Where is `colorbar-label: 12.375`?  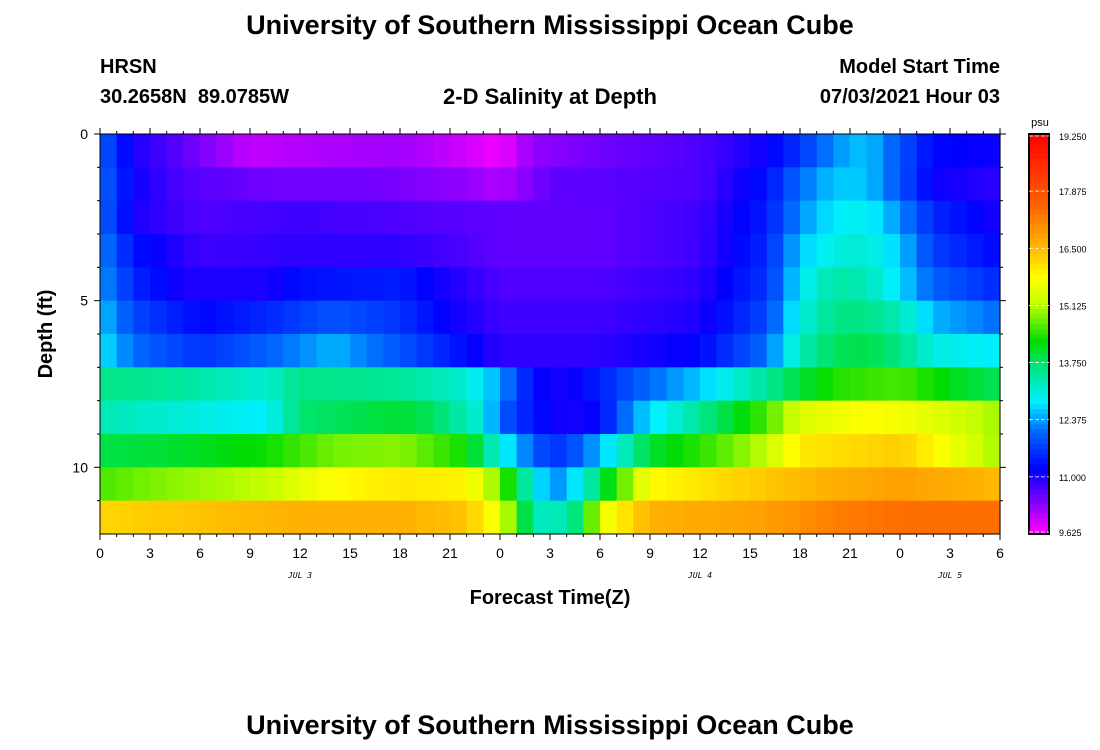 colorbar-label: 12.375 is located at coordinates (1073, 421).